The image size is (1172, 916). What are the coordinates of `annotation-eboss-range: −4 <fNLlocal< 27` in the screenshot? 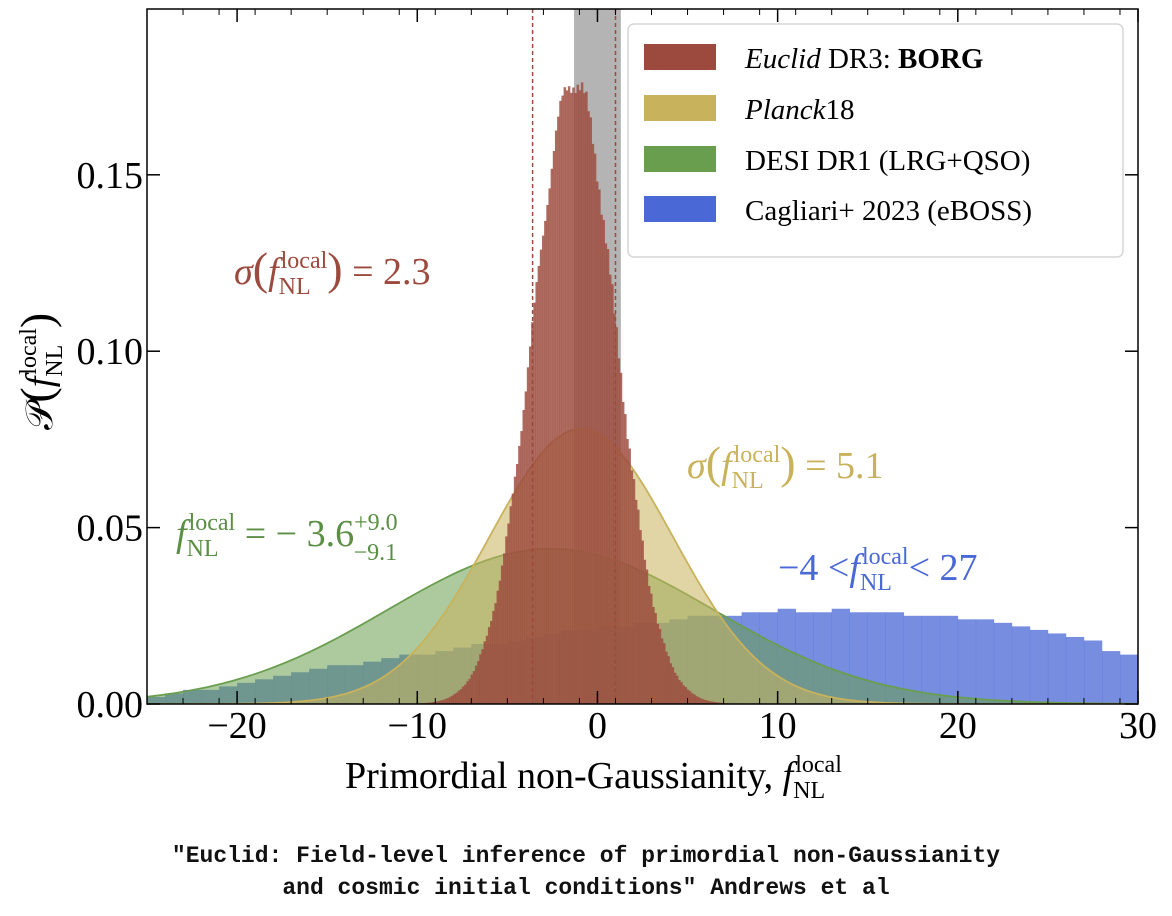 It's located at (878, 570).